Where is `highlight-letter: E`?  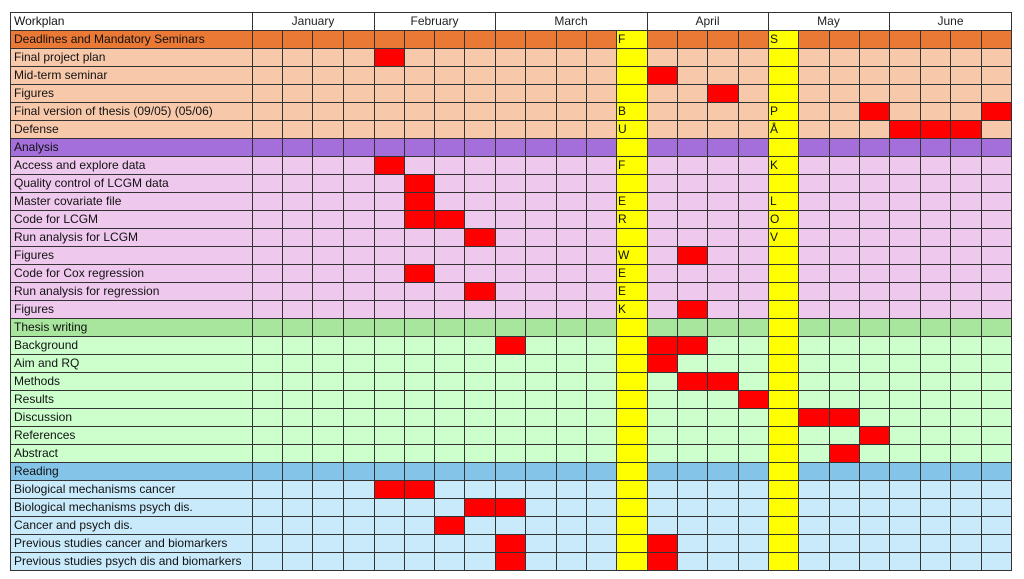
highlight-letter: E is located at coordinates (622, 201).